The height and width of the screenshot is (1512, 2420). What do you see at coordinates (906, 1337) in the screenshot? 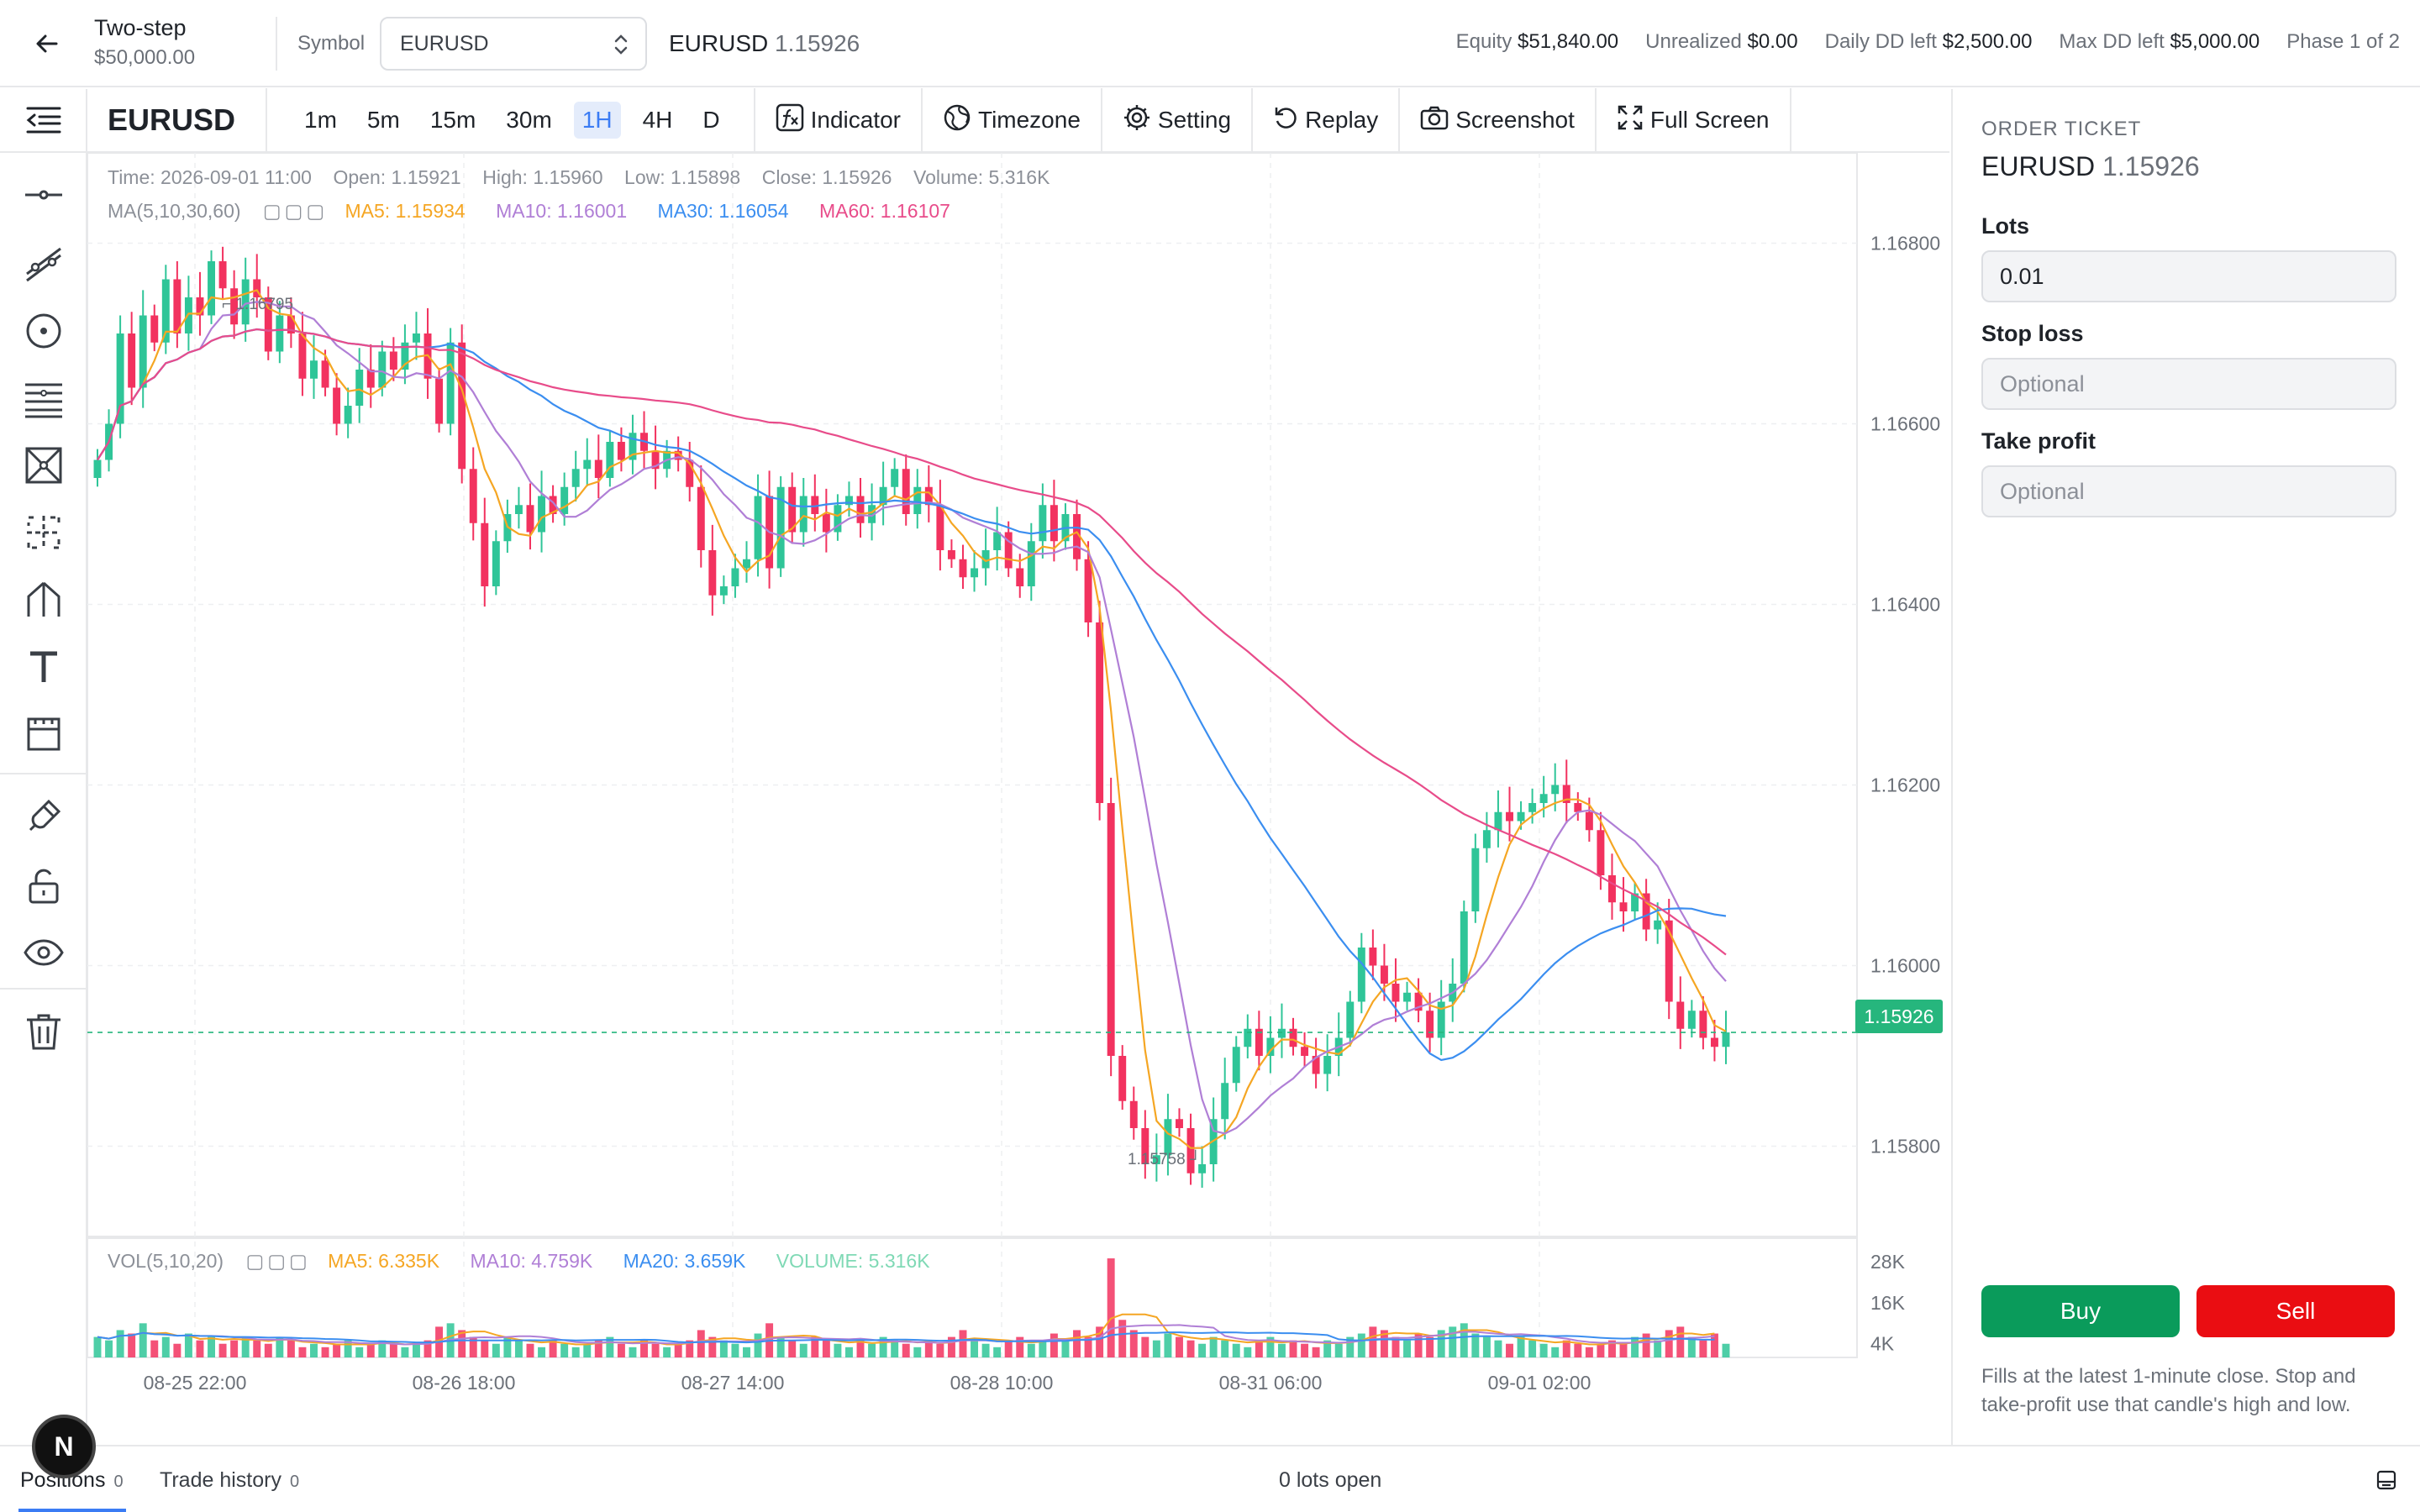
I see `volume-ma-line` at bounding box center [906, 1337].